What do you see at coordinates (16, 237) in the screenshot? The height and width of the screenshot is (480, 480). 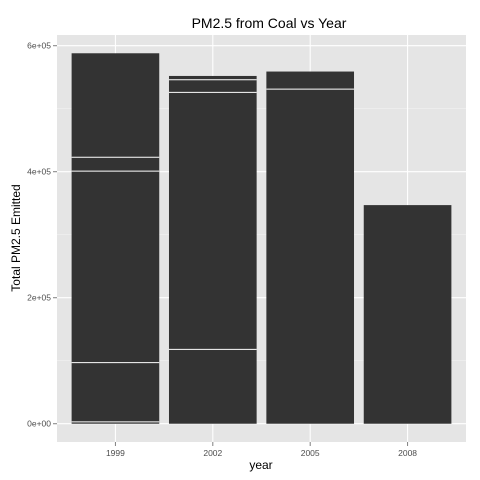 I see `y-axis-title: Total PM2.5 Emitted` at bounding box center [16, 237].